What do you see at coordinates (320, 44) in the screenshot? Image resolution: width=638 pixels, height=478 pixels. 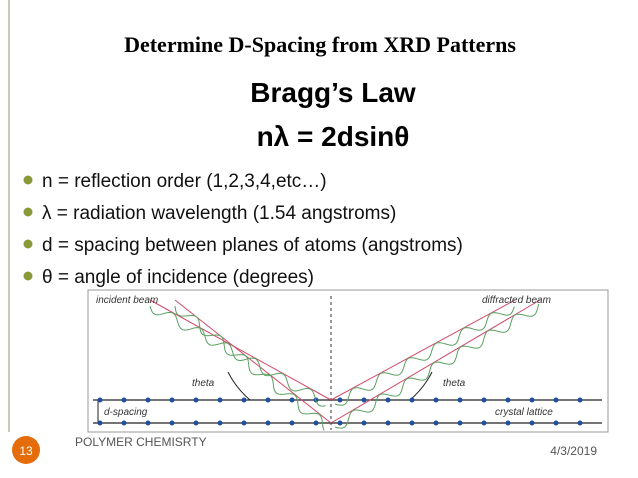 I see `slide-title: Determine D-Spacing from XRD Patterns` at bounding box center [320, 44].